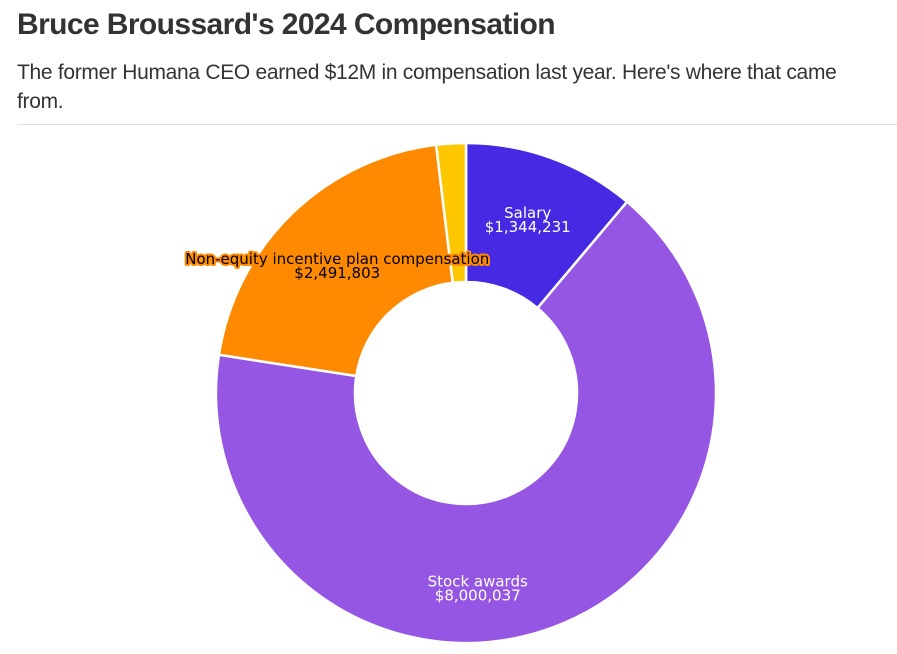  I want to click on label-non-equity-incentive-plan-compensation: Non-equity incentive plan compensation, so click(337, 259).